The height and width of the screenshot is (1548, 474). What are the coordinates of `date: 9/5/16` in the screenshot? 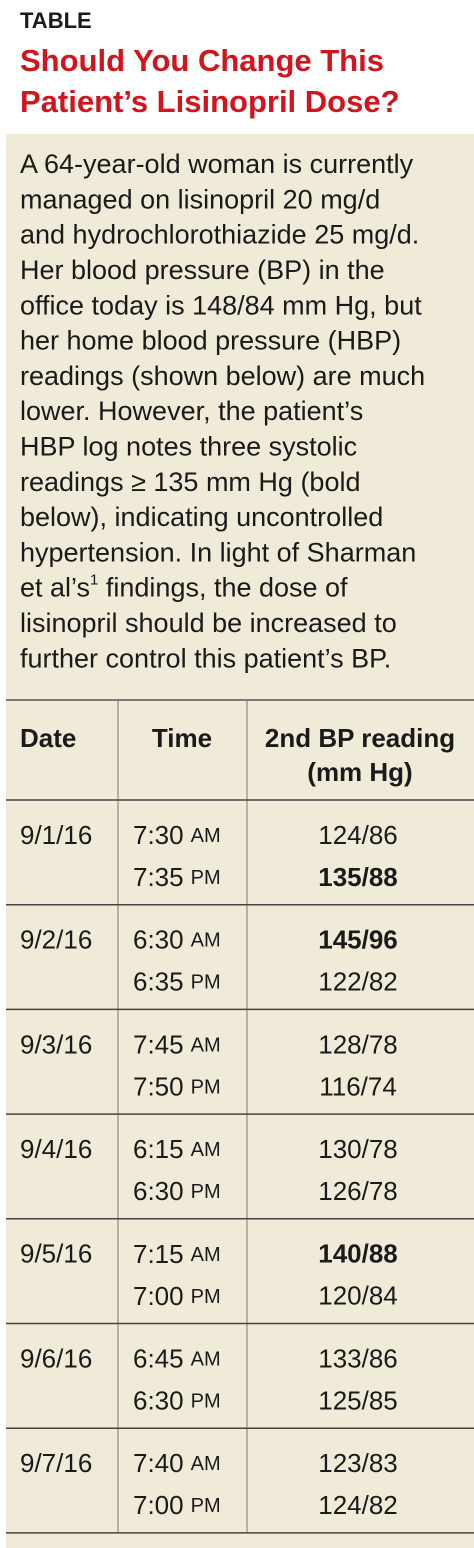 It's located at (56, 1254).